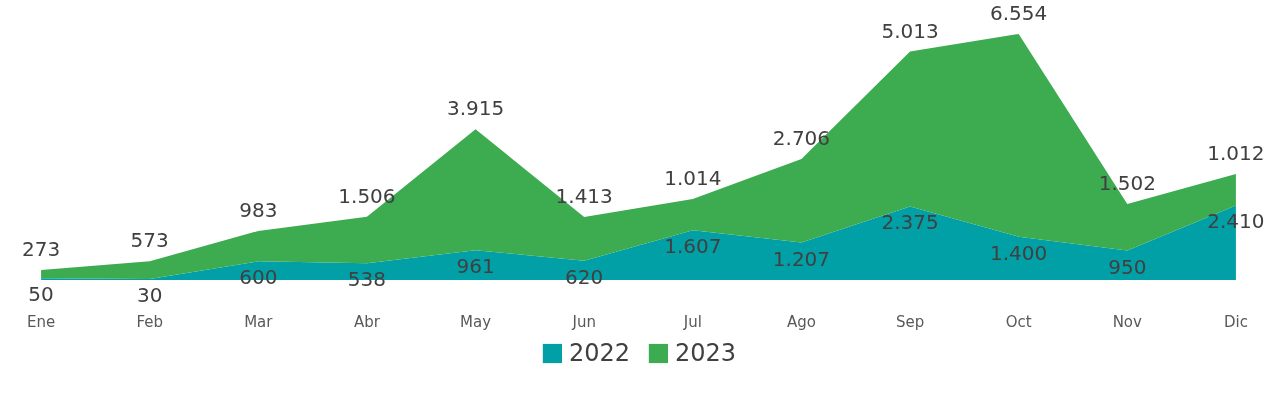 The height and width of the screenshot is (402, 1281). I want to click on data-label: 5.013, so click(910, 30).